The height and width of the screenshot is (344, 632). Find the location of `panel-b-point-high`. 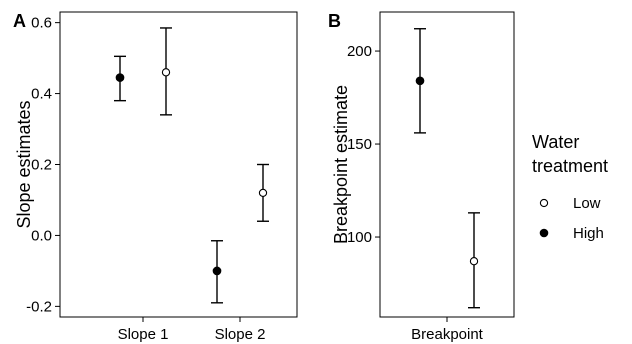

panel-b-point-high is located at coordinates (420, 81).